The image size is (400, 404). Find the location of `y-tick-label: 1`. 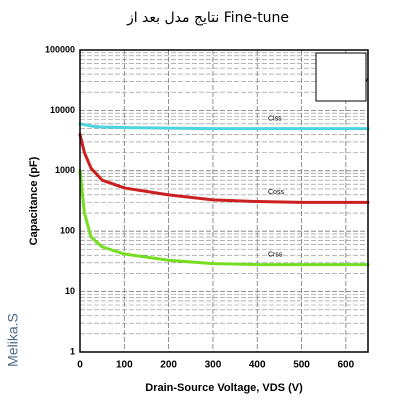

y-tick-label: 1 is located at coordinates (72, 351).